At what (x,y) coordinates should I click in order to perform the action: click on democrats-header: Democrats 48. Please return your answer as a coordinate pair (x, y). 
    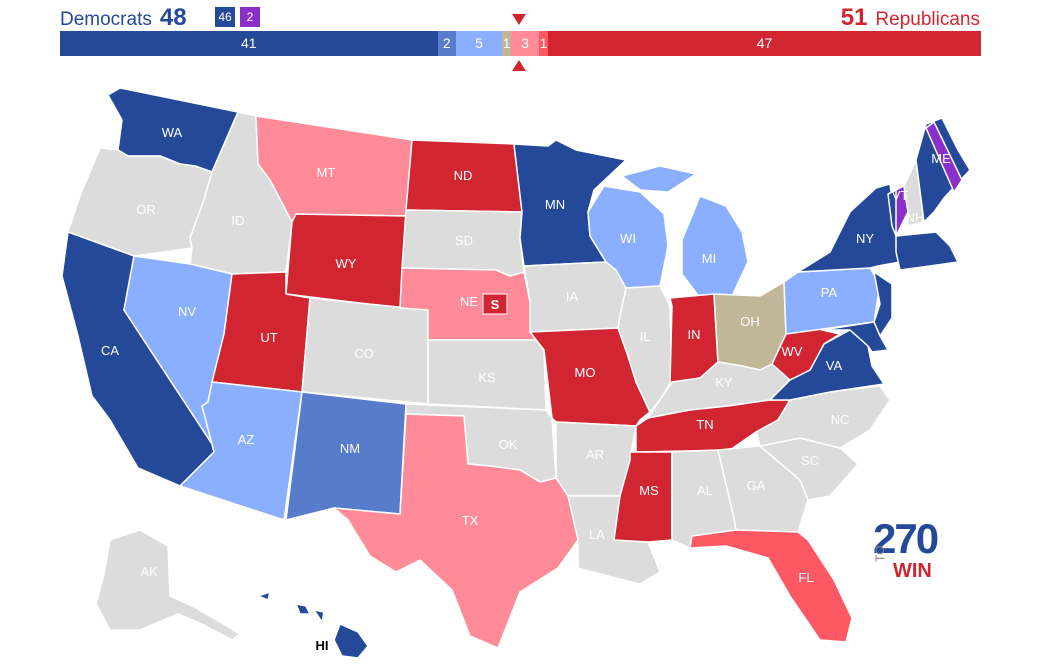
    Looking at the image, I should click on (123, 18).